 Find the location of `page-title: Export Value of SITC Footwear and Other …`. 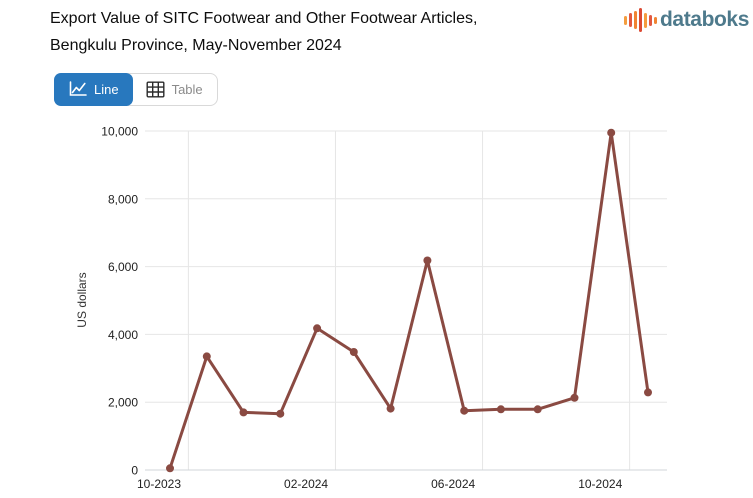

page-title: Export Value of SITC Footwear and Other … is located at coordinates (263, 32).